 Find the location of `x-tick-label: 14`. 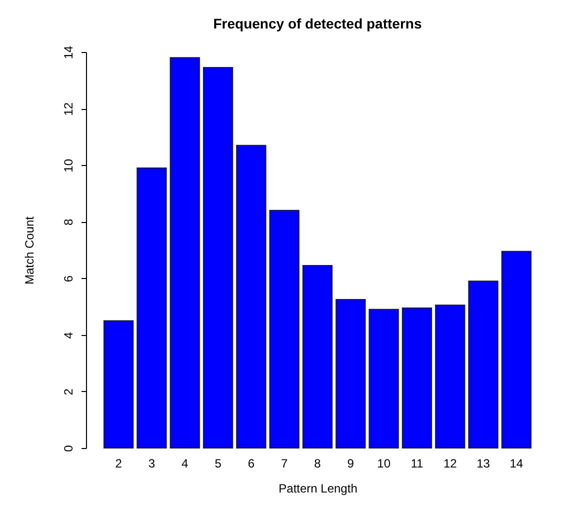

x-tick-label: 14 is located at coordinates (517, 463).